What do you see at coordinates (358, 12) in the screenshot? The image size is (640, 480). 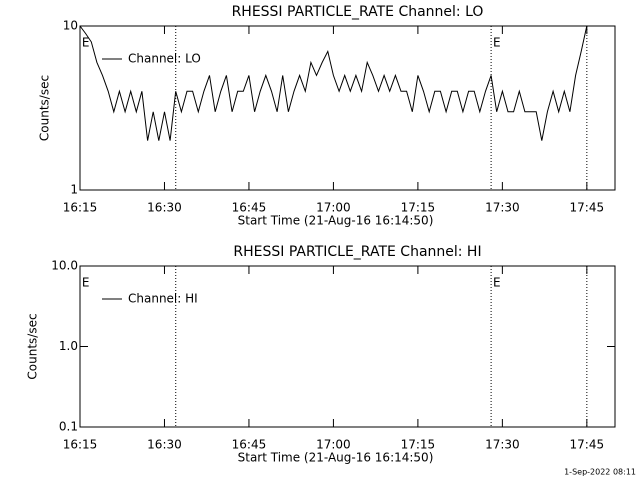 I see `chart-title: RHESSI PARTICLE_RATE Channel: LO` at bounding box center [358, 12].